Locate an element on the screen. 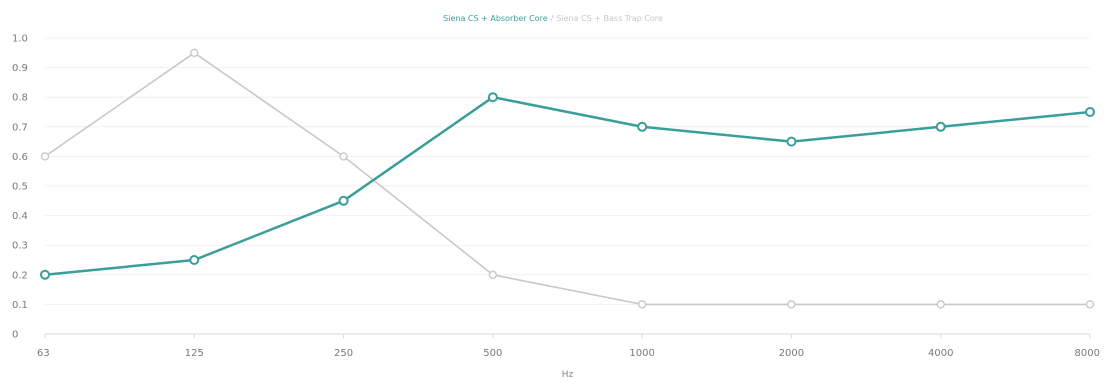 The height and width of the screenshot is (382, 1106). y-tick-label: 1.0 is located at coordinates (20, 39).